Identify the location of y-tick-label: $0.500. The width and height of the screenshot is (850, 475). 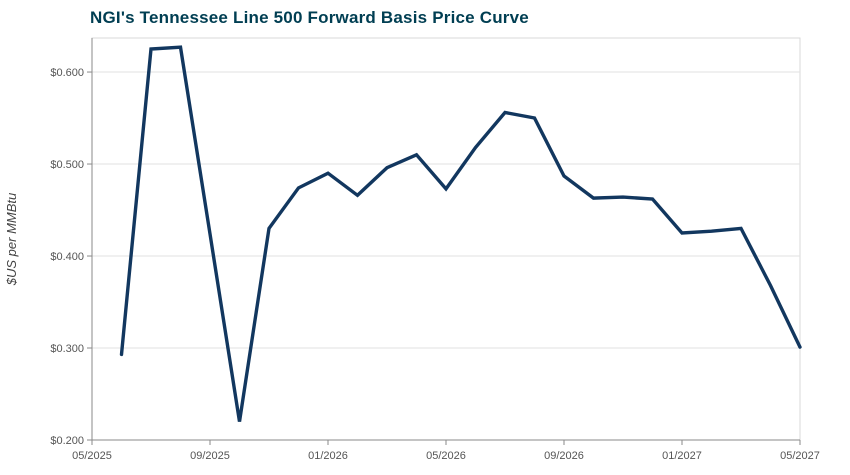
(67, 165).